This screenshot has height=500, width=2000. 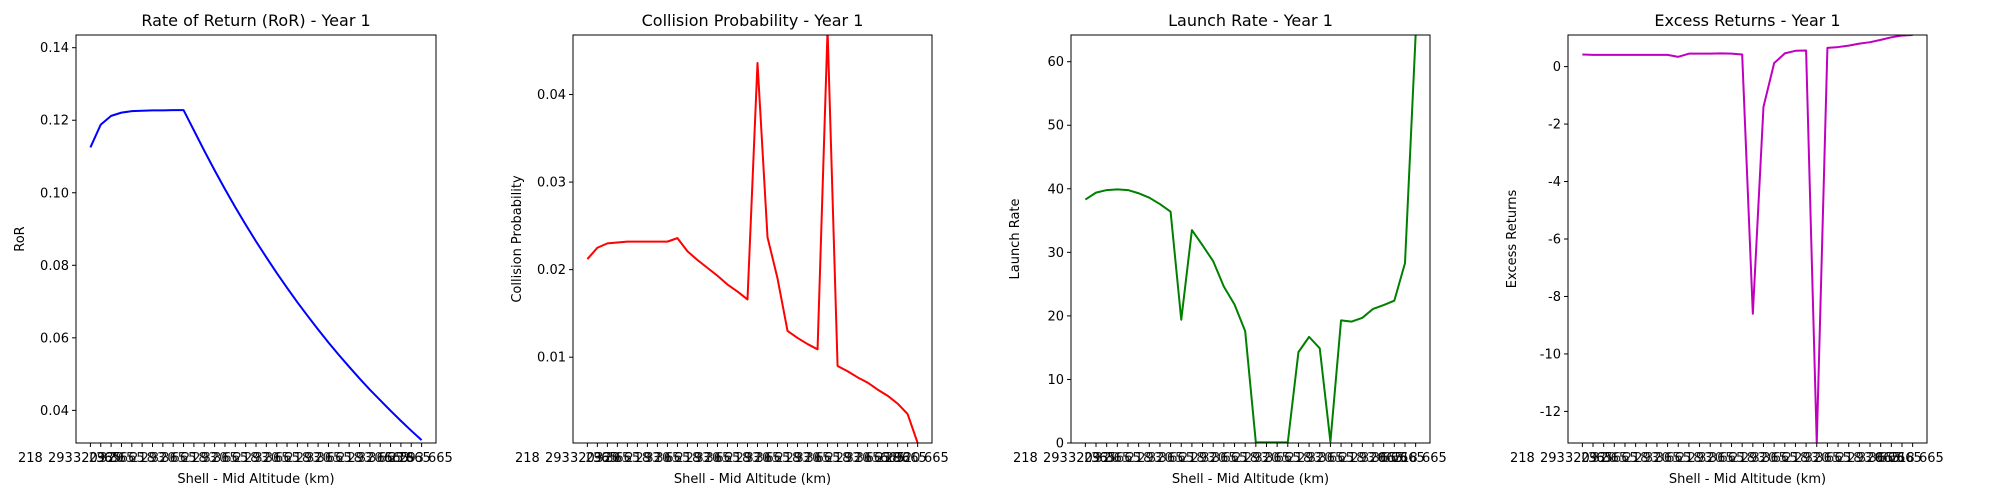 What do you see at coordinates (551, 95) in the screenshot?
I see `y-tick-label: 0.04` at bounding box center [551, 95].